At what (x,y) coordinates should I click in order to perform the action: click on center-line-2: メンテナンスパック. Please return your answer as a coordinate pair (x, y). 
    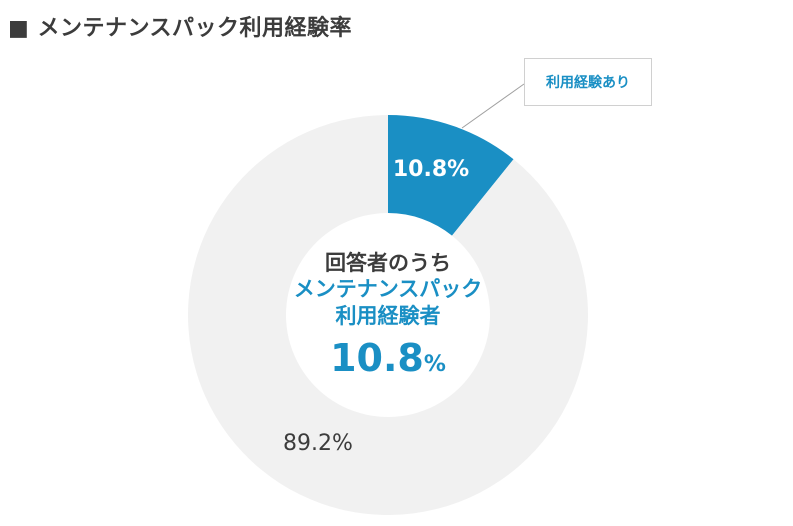
    Looking at the image, I should click on (388, 289).